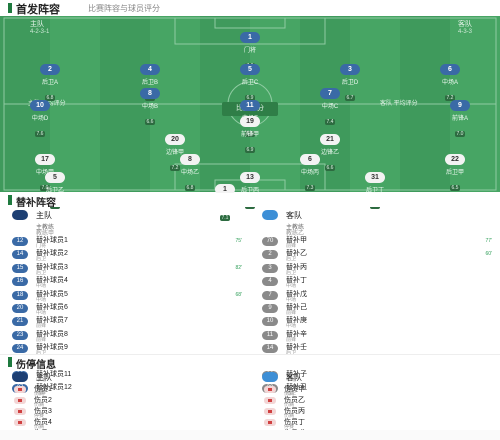 The width and height of the screenshot is (500, 440). What do you see at coordinates (376, 296) in the screenshot?
I see `sub-player-row: 7 替补戊 中场` at bounding box center [376, 296].